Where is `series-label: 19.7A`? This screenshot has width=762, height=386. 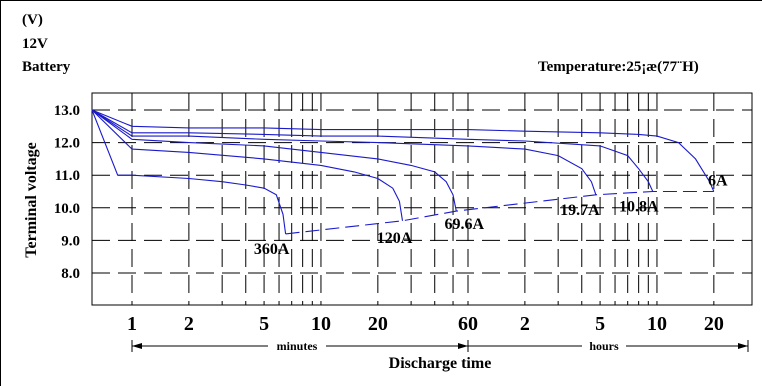 series-label: 19.7A is located at coordinates (580, 210).